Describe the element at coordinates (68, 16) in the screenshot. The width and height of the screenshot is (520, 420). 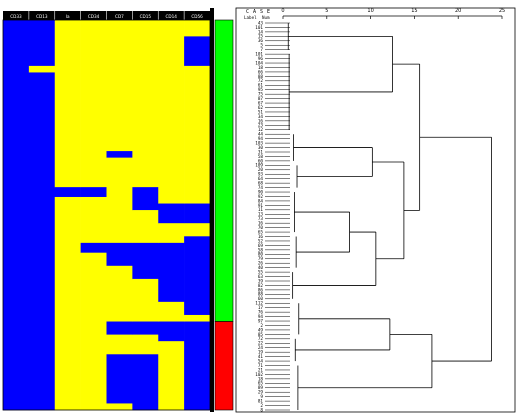
I see `column-label-ia: Ia` at that location.